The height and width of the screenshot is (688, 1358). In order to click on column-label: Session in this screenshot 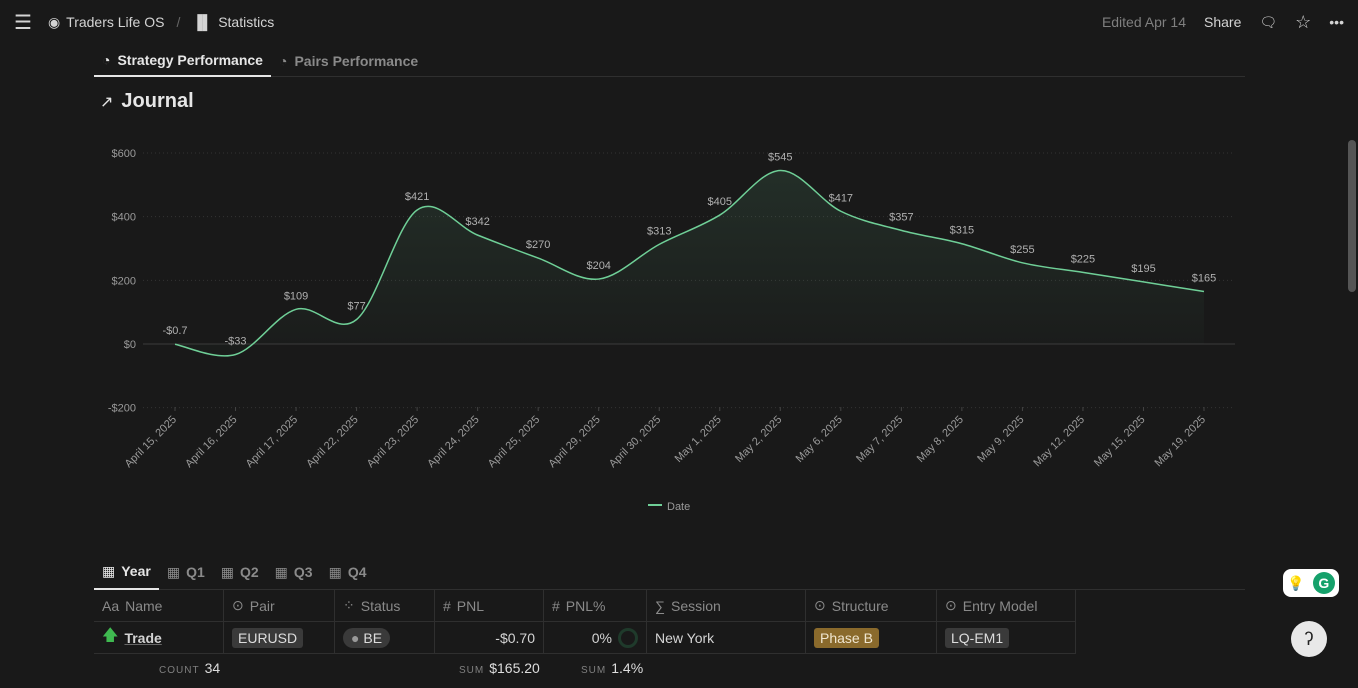, I will do `click(695, 605)`.